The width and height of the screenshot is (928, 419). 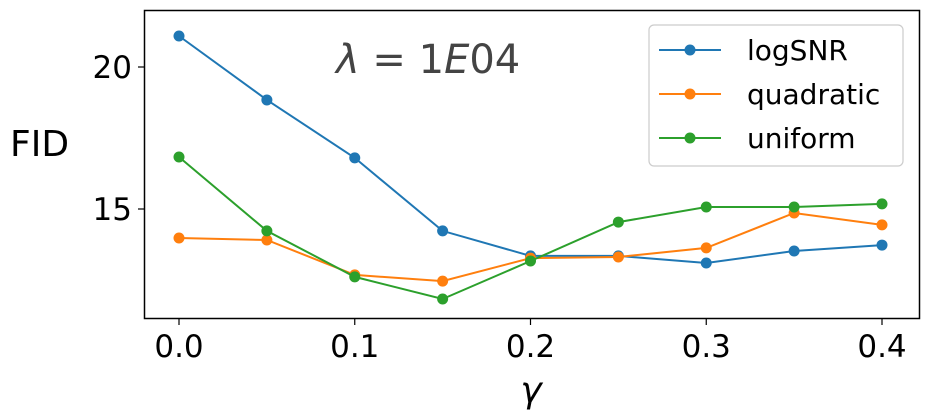 I want to click on x-tick-label: 0.0, so click(x=178, y=347).